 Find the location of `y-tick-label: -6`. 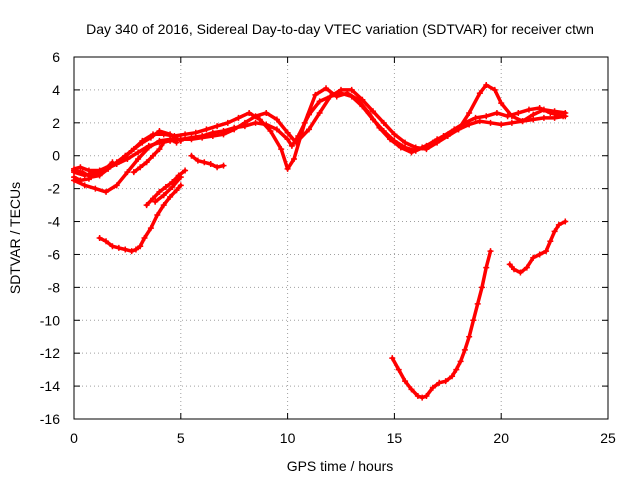

y-tick-label: -6 is located at coordinates (54, 254).